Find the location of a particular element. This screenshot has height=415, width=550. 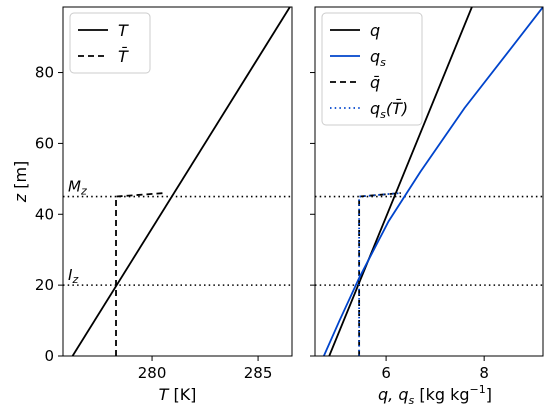

annotation-label: Mz is located at coordinates (77, 188).